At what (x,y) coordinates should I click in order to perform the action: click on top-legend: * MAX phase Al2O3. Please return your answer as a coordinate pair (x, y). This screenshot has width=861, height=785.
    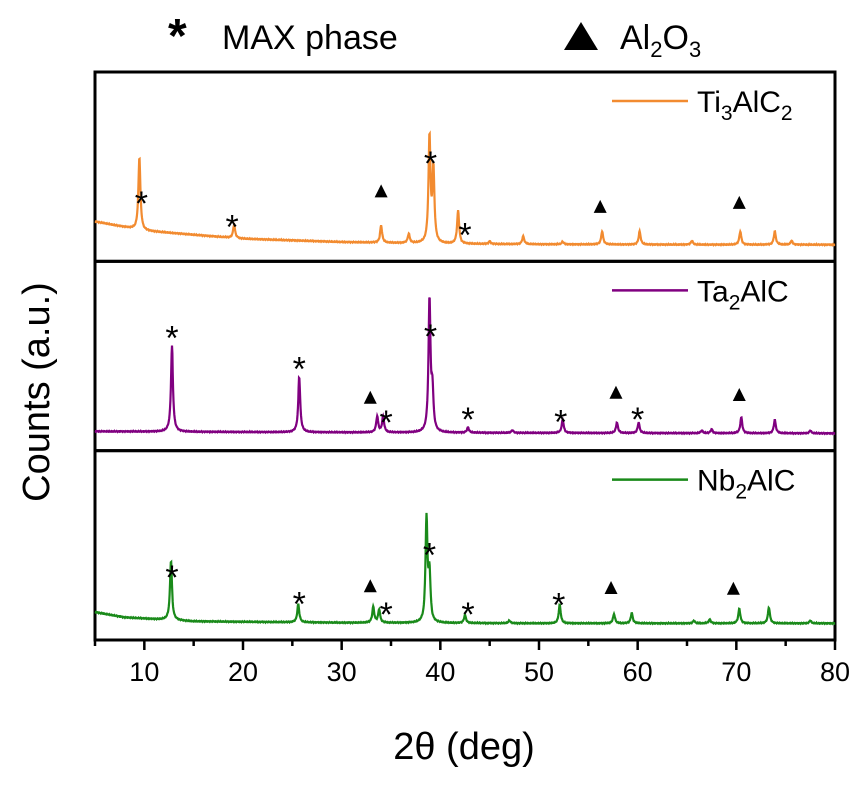
    Looking at the image, I should click on (434, 36).